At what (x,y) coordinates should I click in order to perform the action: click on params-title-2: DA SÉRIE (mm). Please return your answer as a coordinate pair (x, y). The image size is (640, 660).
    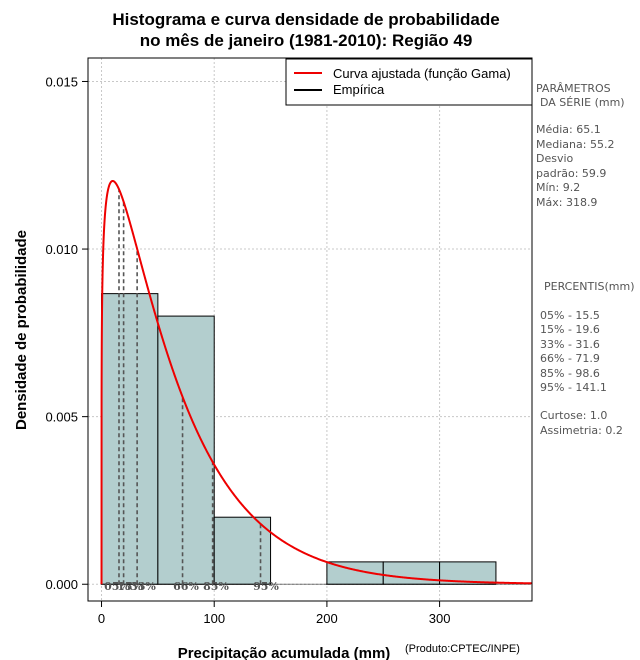
    Looking at the image, I should click on (582, 102).